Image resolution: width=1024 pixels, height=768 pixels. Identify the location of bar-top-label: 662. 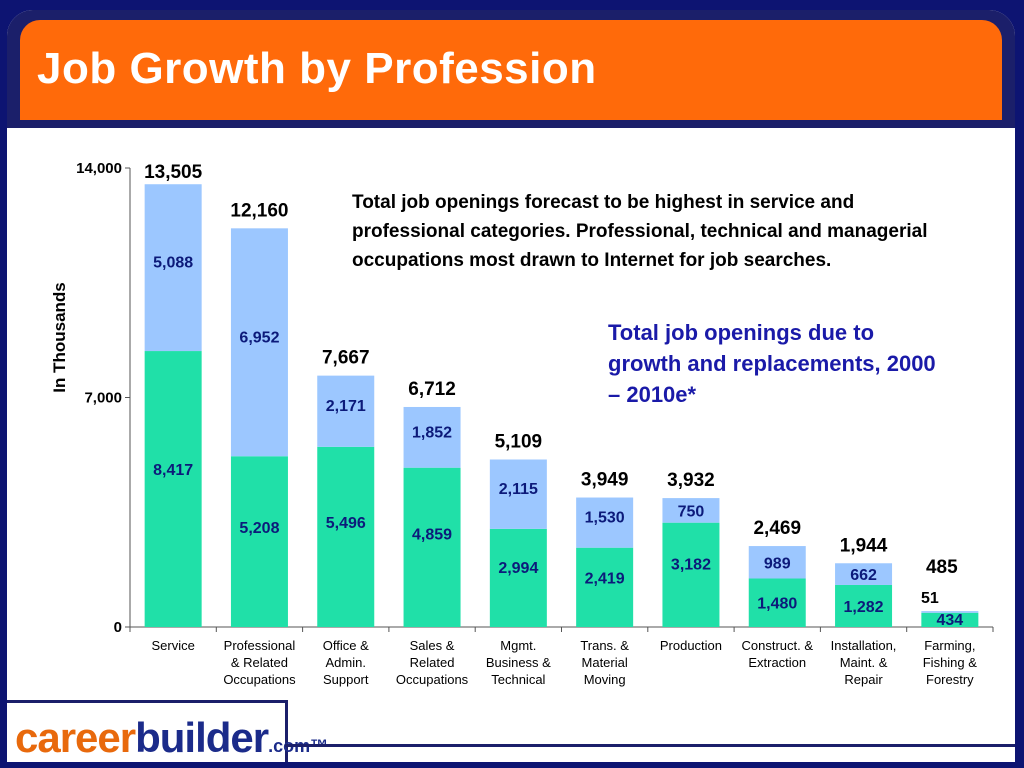
(863, 575).